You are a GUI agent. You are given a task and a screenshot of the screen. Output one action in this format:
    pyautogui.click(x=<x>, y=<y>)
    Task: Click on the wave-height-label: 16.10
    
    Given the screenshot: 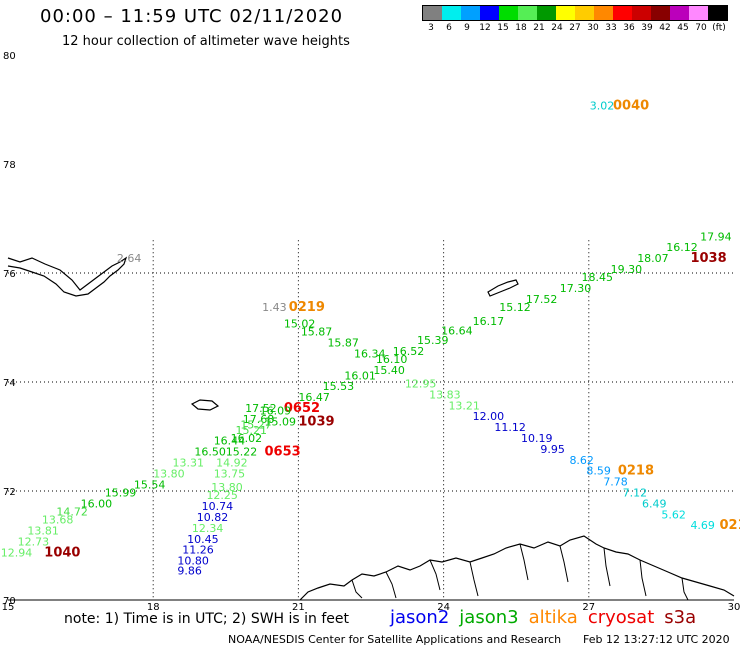 What is the action you would take?
    pyautogui.click(x=392, y=359)
    